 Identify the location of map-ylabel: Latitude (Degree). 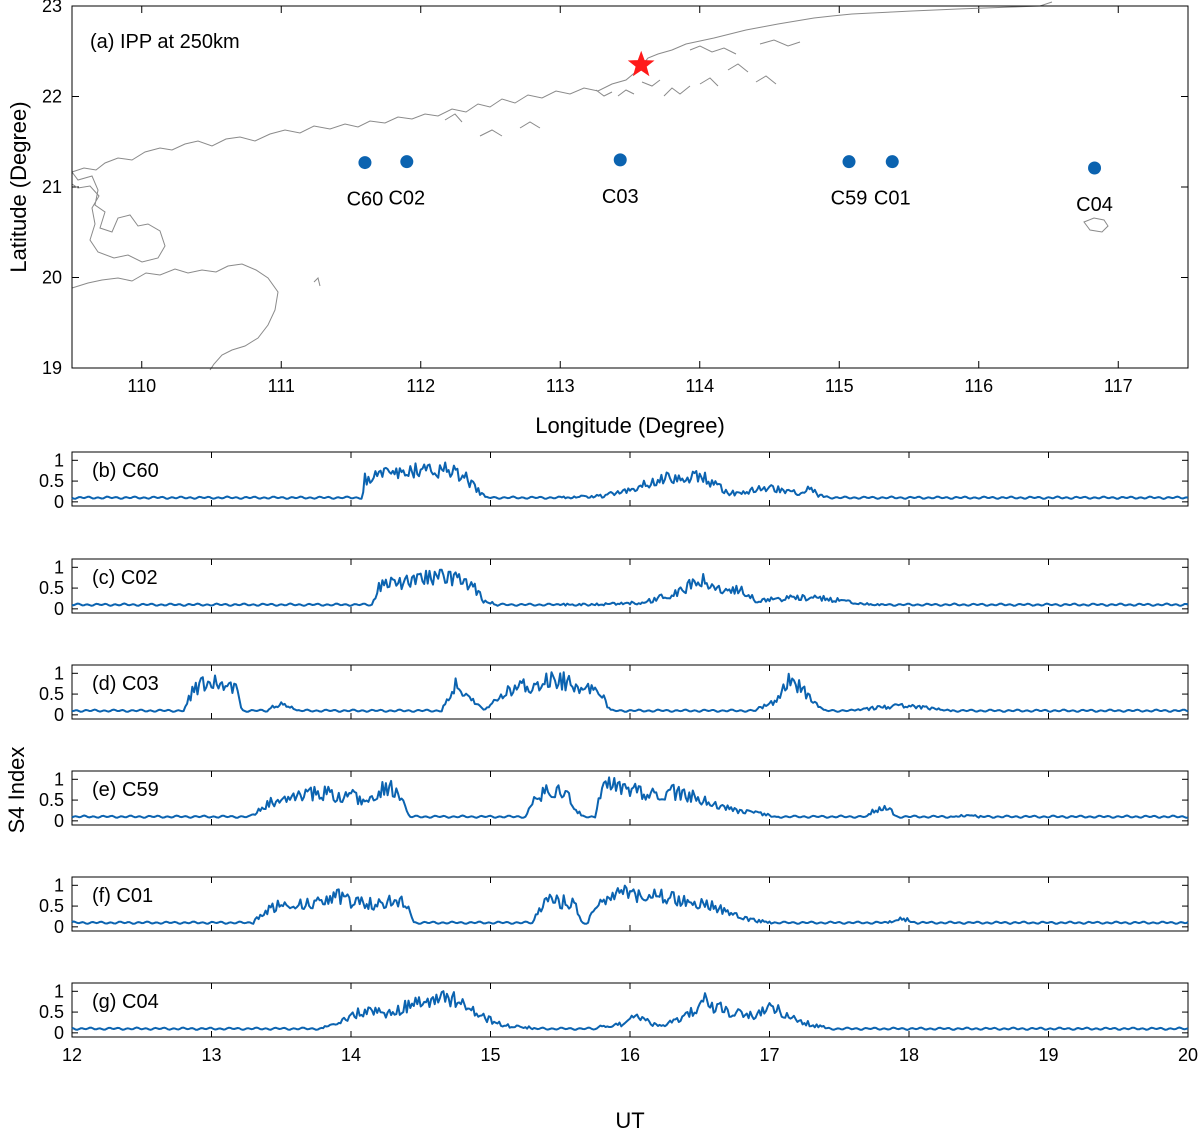
(18, 186).